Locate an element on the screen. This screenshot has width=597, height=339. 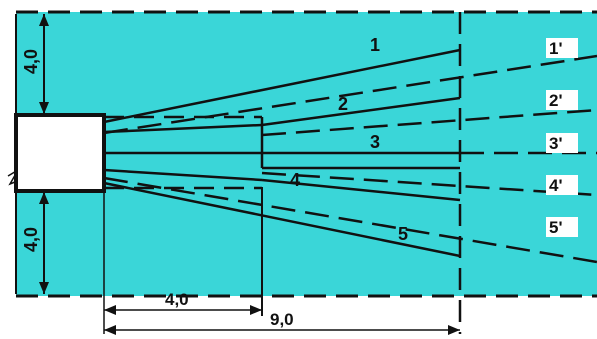
line-2-seg-a is located at coordinates (183, 128).